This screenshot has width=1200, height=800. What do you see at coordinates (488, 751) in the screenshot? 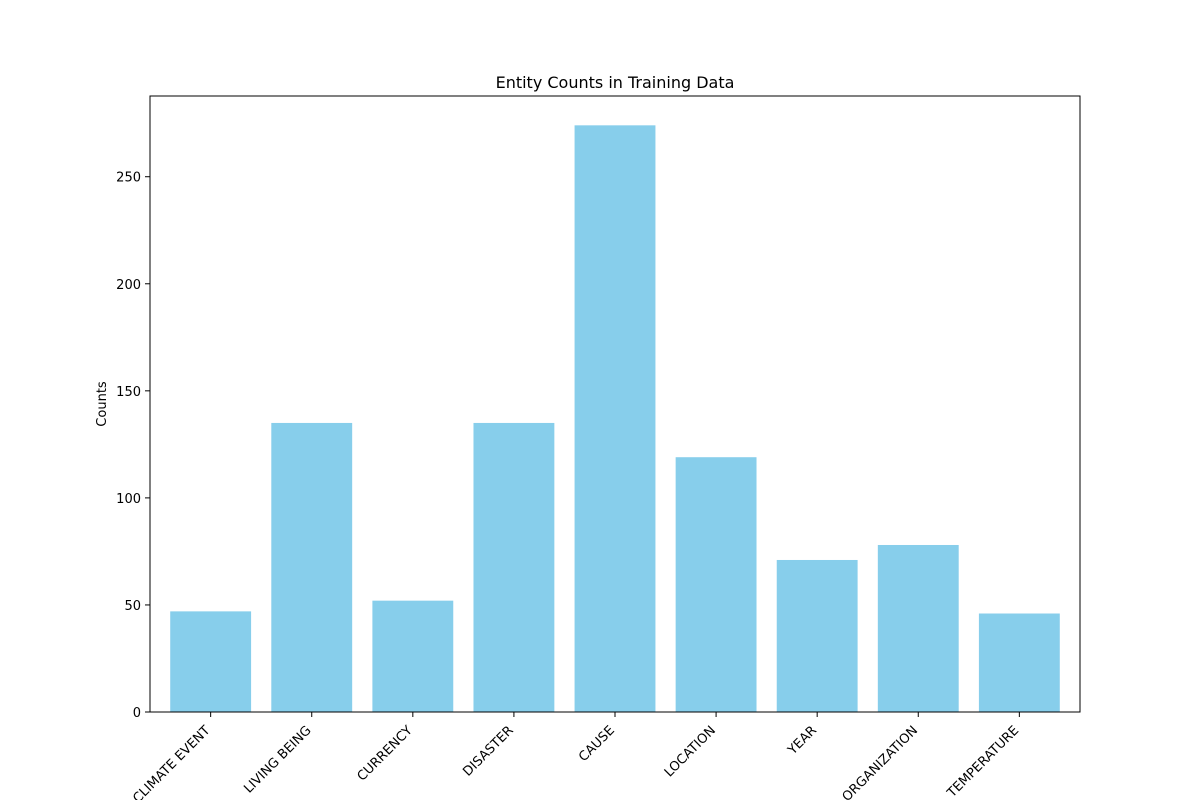
I see `x-tick-label: DISASTER` at bounding box center [488, 751].